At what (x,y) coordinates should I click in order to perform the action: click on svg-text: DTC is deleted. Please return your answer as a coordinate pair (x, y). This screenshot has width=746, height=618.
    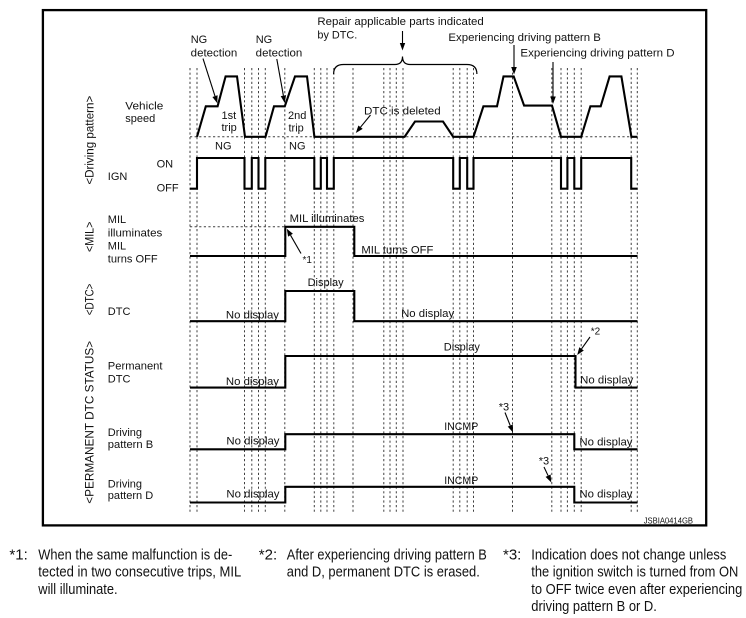
    Looking at the image, I should click on (402, 111).